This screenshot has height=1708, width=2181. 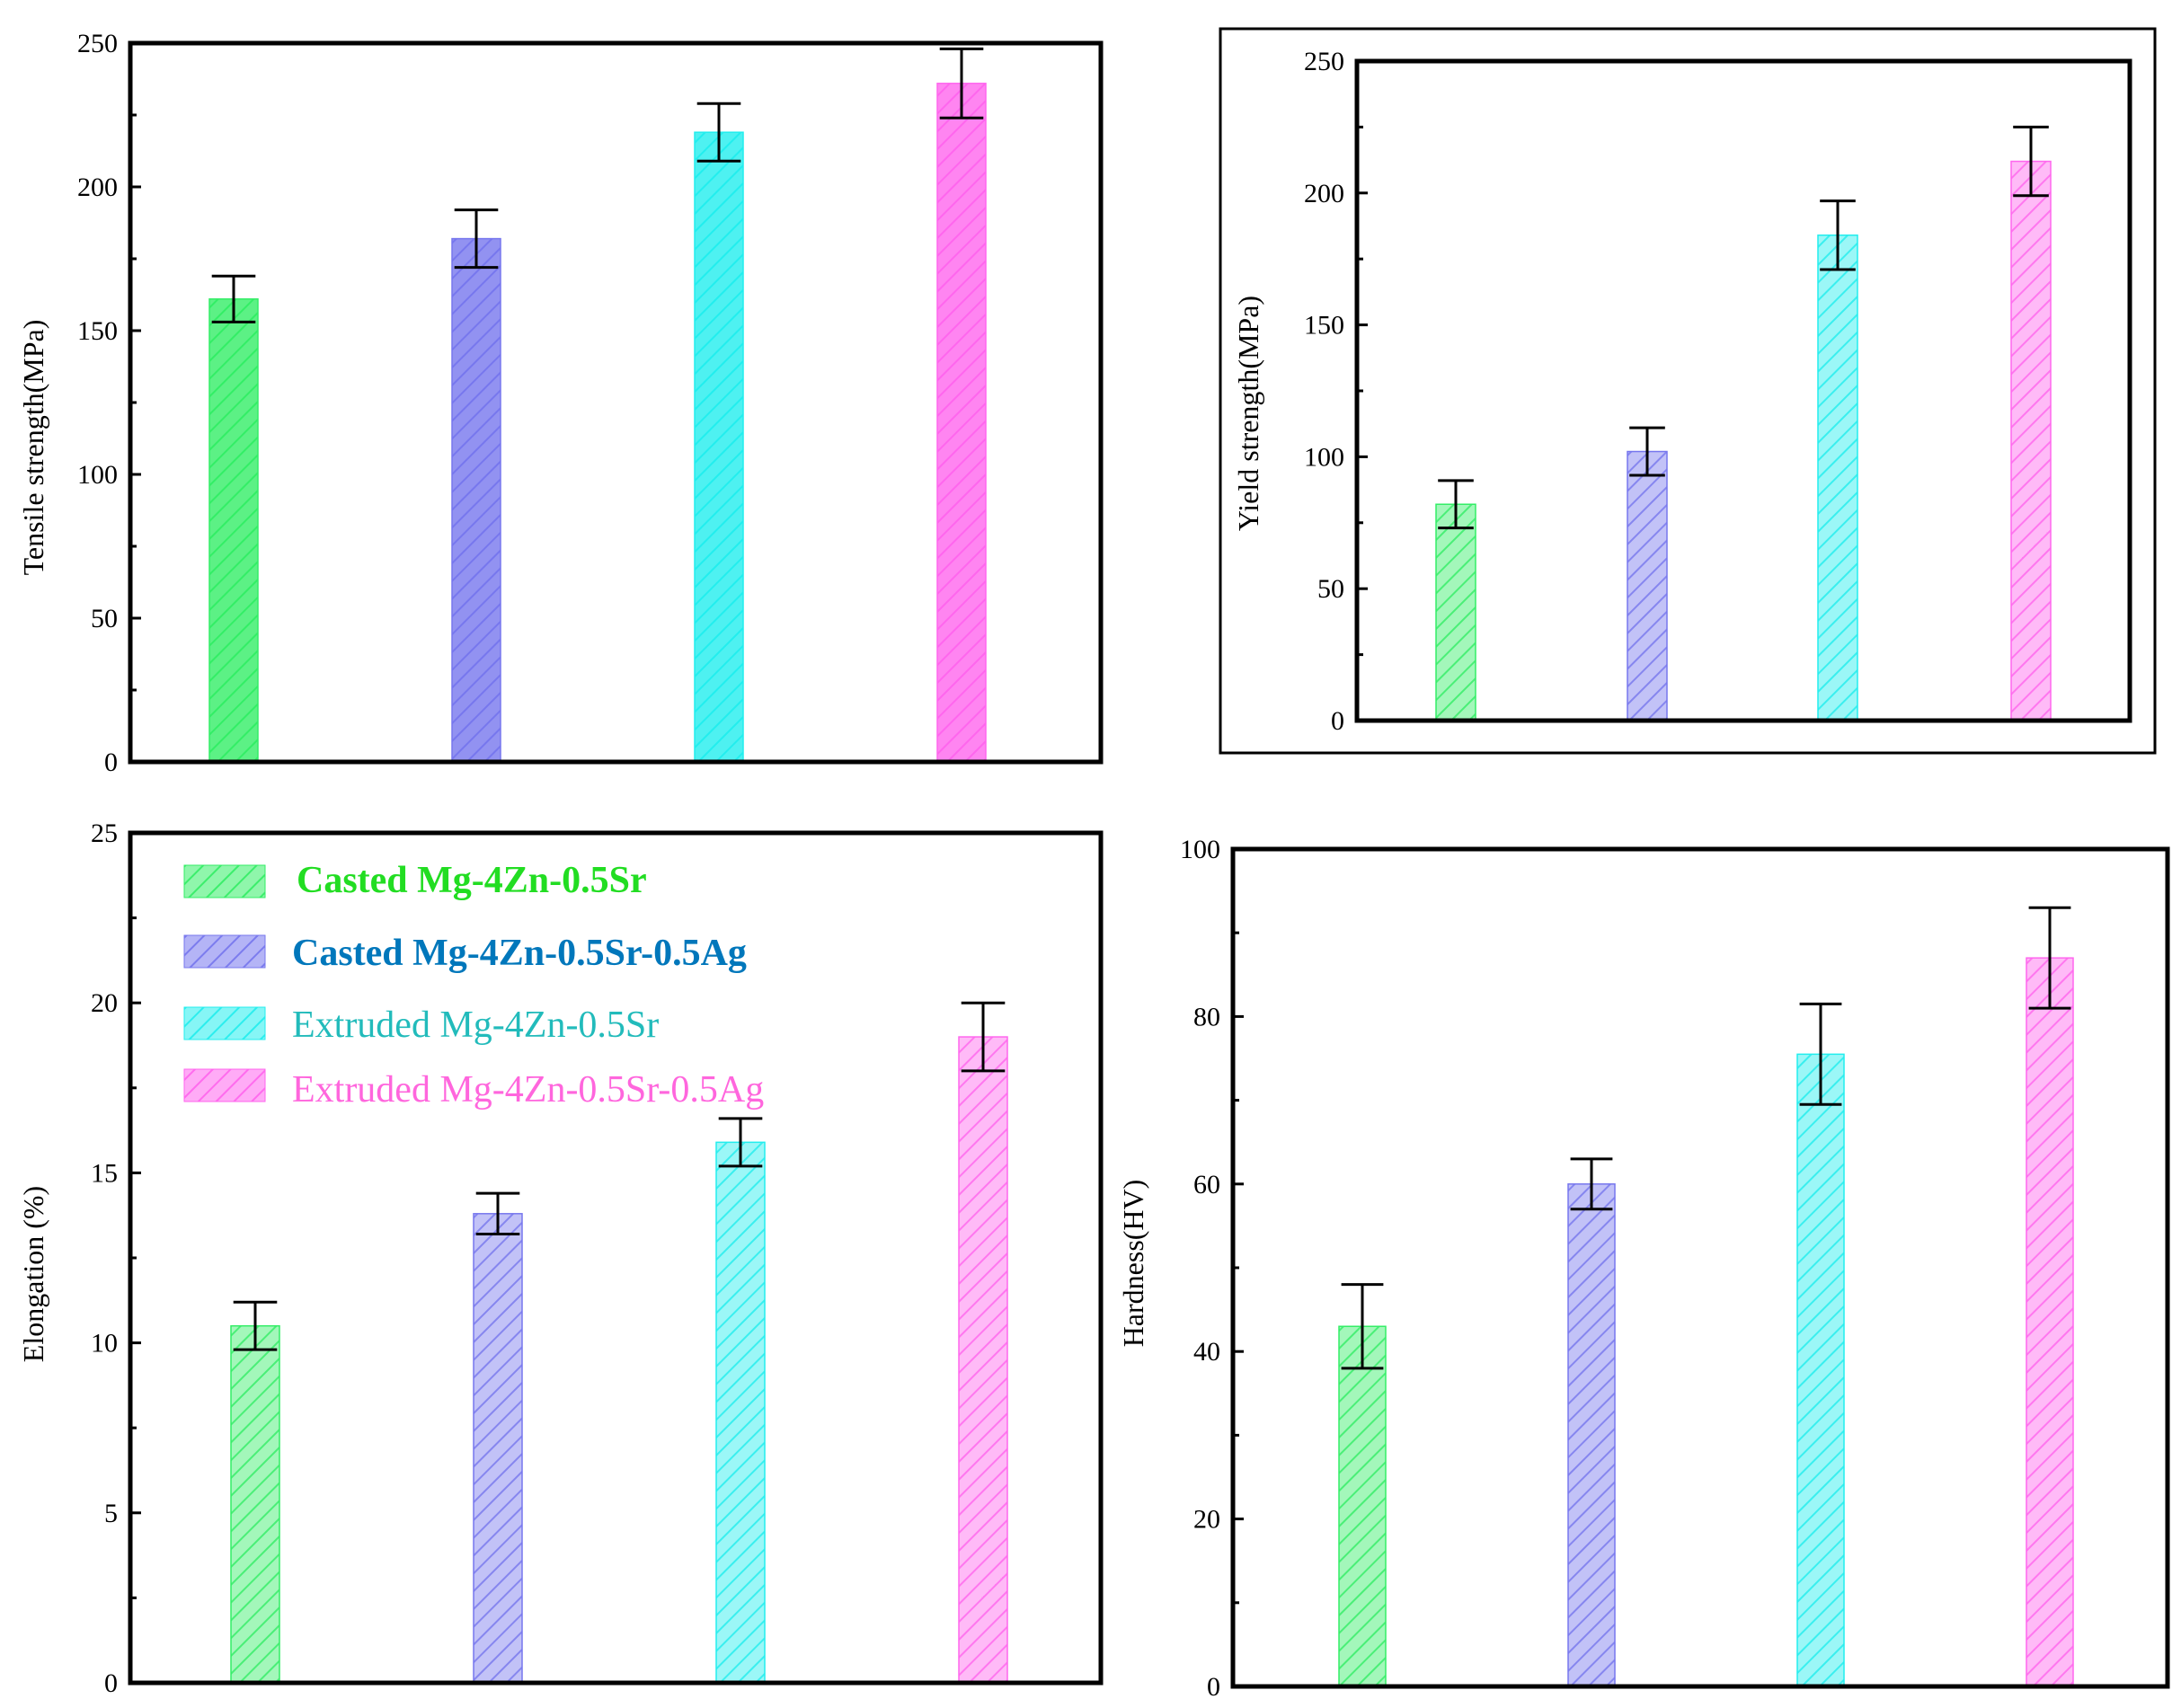 What do you see at coordinates (97, 187) in the screenshot?
I see `tensile-ytick-label: 200` at bounding box center [97, 187].